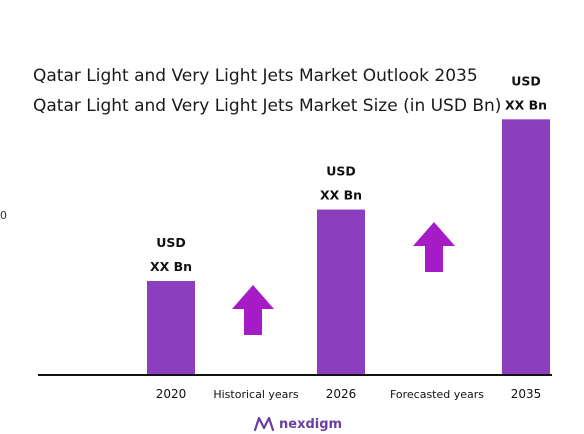 The image size is (584, 434). Describe the element at coordinates (526, 394) in the screenshot. I see `x-tick-2035: 2035` at that location.